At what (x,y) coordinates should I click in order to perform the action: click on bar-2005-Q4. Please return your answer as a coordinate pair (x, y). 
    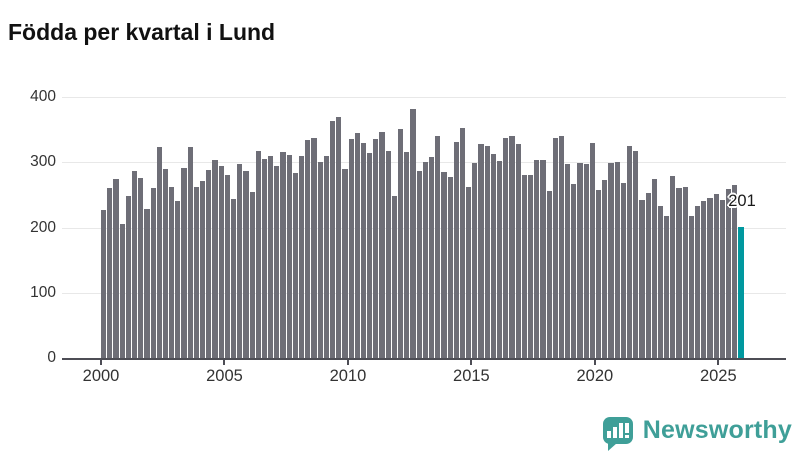
    Looking at the image, I should click on (246, 264).